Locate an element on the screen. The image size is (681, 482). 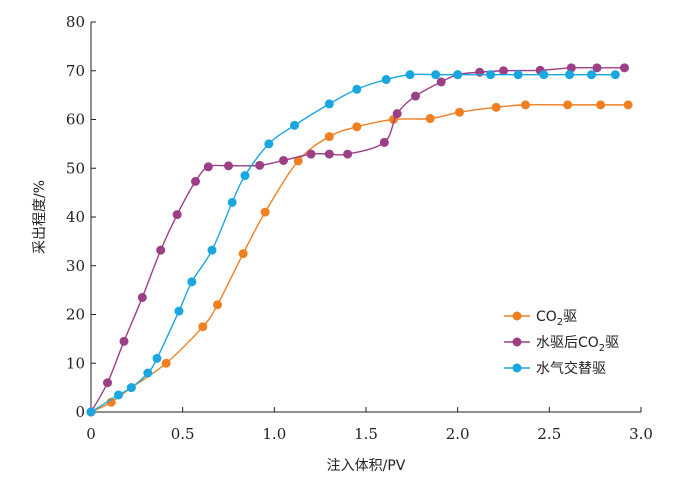
x-axis-title: 注入体积/PV is located at coordinates (366, 466).